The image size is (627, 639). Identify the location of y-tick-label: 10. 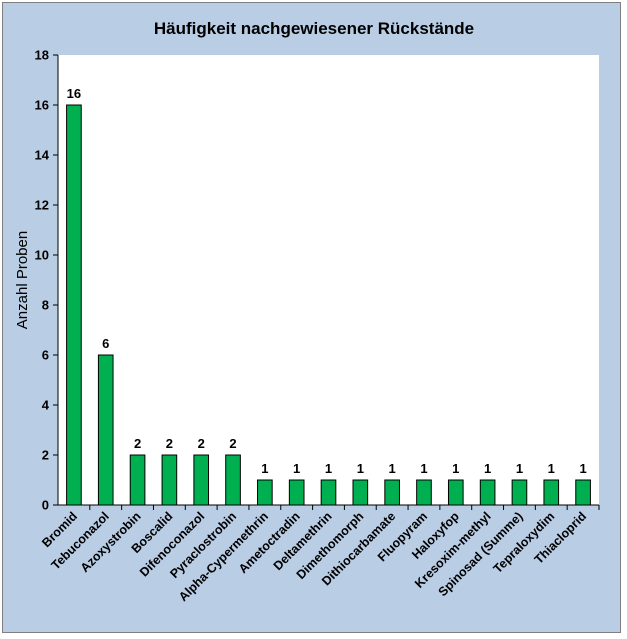
(42, 255).